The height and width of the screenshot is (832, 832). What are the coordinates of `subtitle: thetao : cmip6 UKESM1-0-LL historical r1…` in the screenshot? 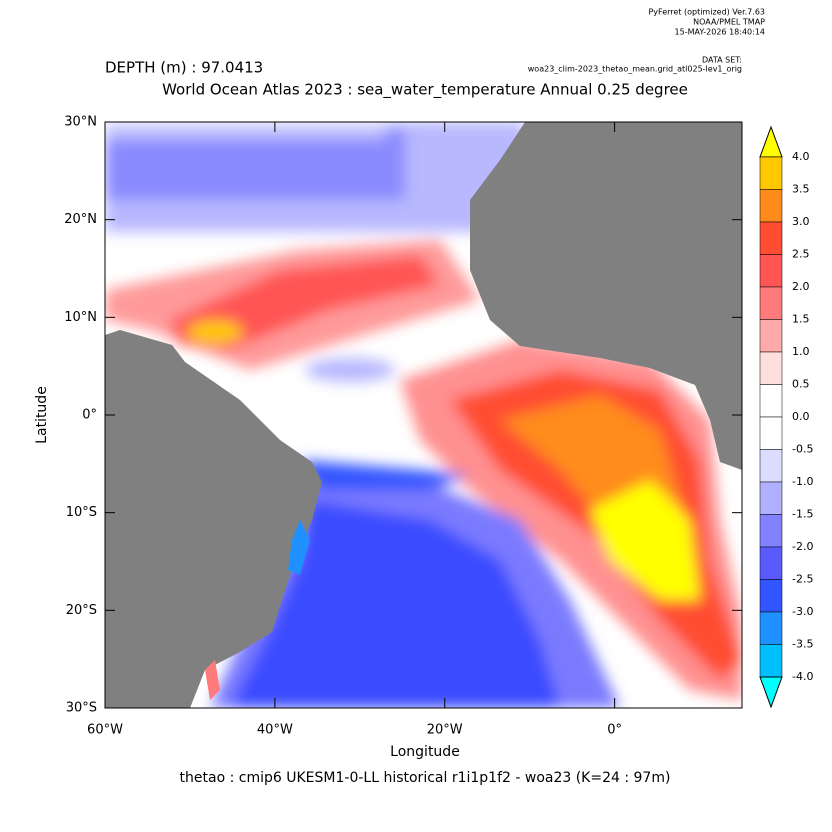 It's located at (425, 778).